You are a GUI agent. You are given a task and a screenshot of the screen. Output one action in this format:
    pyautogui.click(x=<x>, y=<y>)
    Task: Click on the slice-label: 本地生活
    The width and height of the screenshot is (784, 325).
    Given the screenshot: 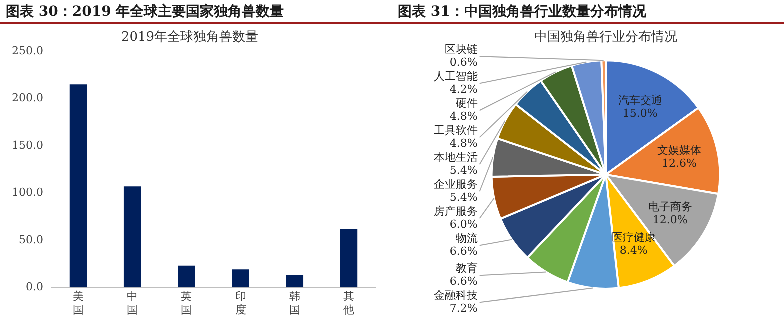 What is the action you would take?
    pyautogui.click(x=456, y=157)
    